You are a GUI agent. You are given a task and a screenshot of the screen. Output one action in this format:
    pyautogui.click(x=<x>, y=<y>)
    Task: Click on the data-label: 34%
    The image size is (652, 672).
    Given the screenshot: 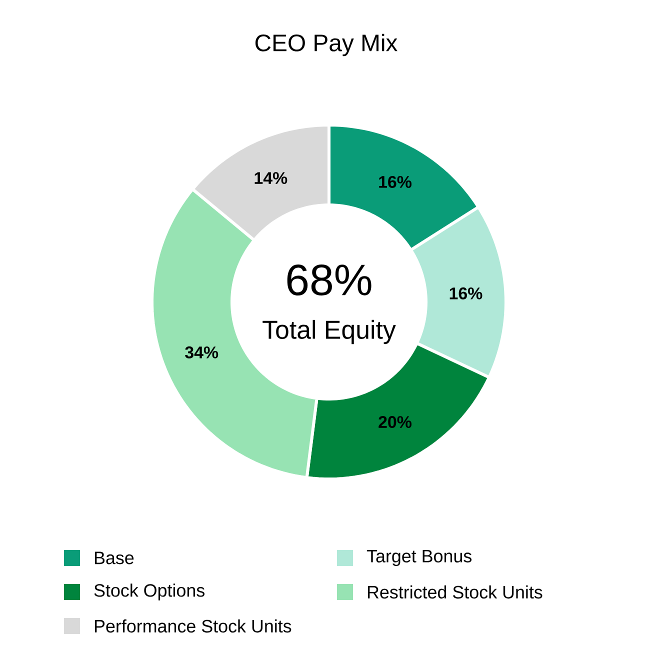 What is the action you would take?
    pyautogui.click(x=201, y=352)
    